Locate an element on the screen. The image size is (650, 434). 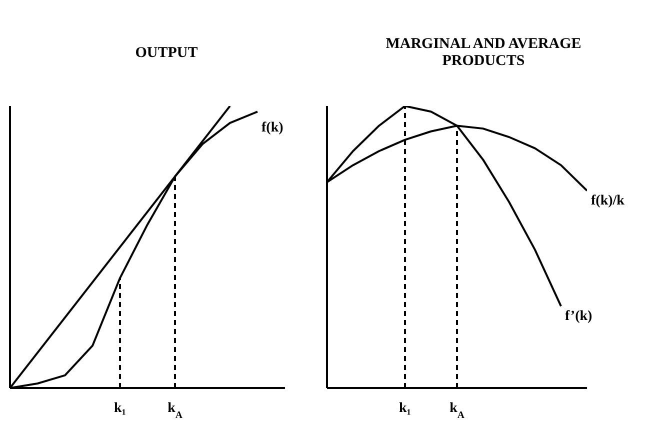
series-label: f(k) is located at coordinates (273, 128).